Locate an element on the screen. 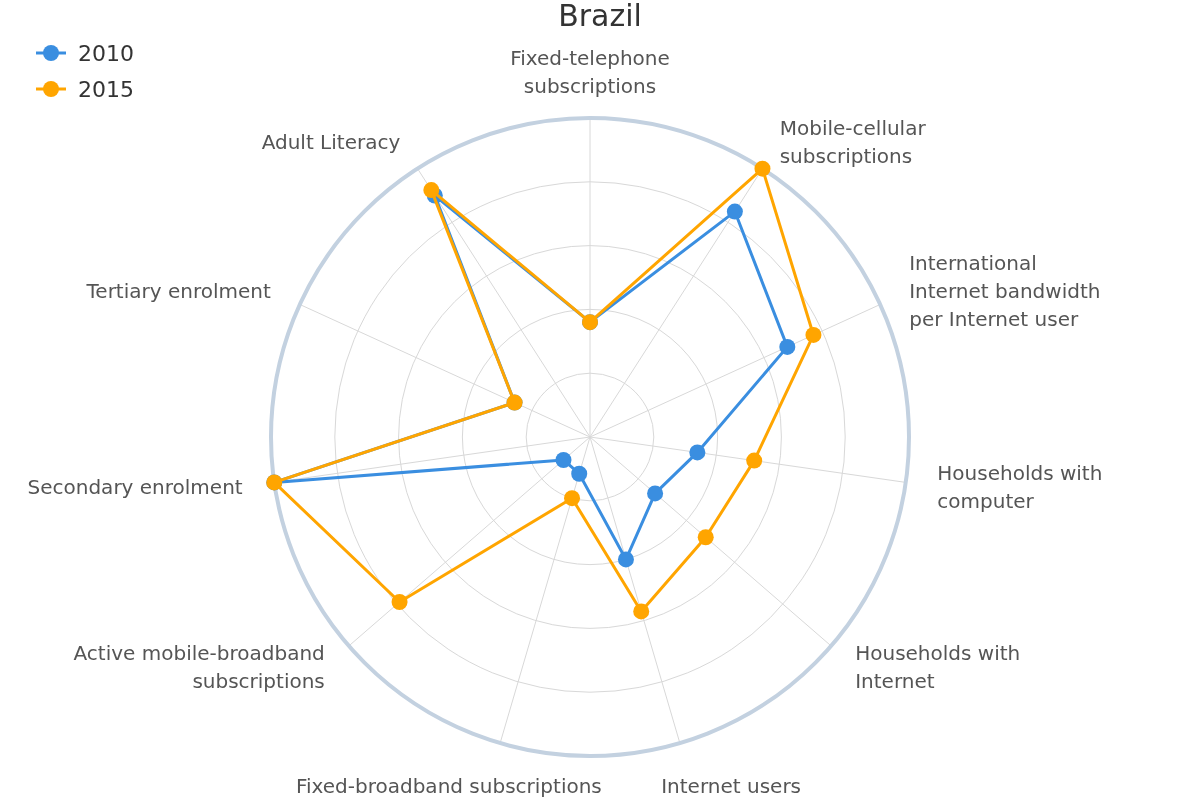  spoke-label: Fixed-telephone subscriptions is located at coordinates (590, 72).